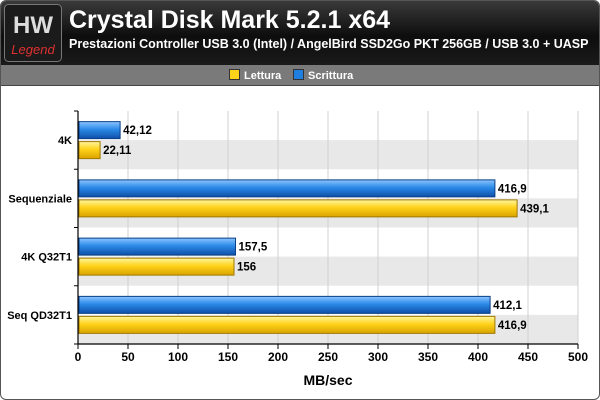  What do you see at coordinates (228, 357) in the screenshot?
I see `x-tick-label: 150` at bounding box center [228, 357].